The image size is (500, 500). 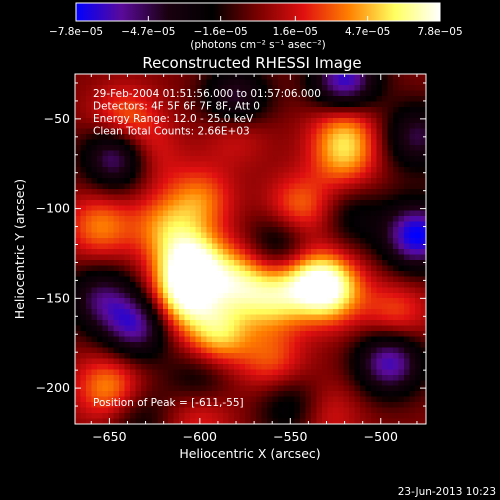 What do you see at coordinates (251, 63) in the screenshot?
I see `chart-title: Reconstructed RHESSI Image` at bounding box center [251, 63].